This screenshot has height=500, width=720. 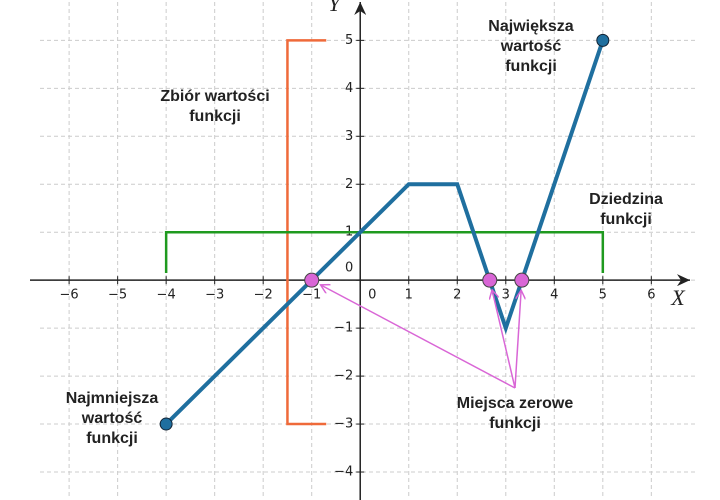 What do you see at coordinates (166, 295) in the screenshot?
I see `x-tick-label: −4` at bounding box center [166, 295].